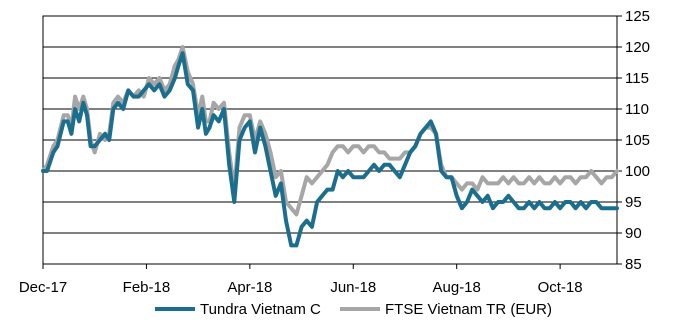 This screenshot has width=685, height=323. I want to click on legend-label-0: Tundra Vietnam C, so click(260, 309).